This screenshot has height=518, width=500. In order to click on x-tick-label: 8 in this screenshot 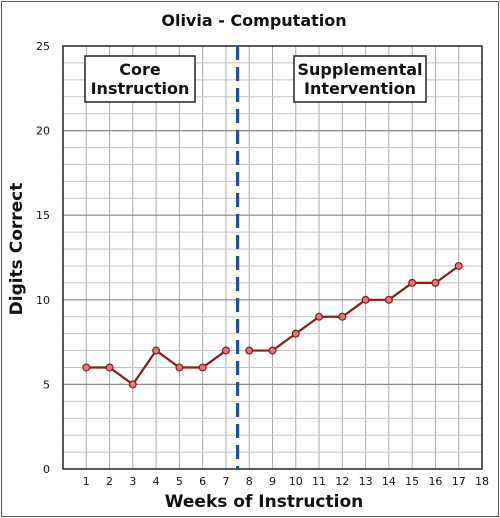, I will do `click(249, 481)`.